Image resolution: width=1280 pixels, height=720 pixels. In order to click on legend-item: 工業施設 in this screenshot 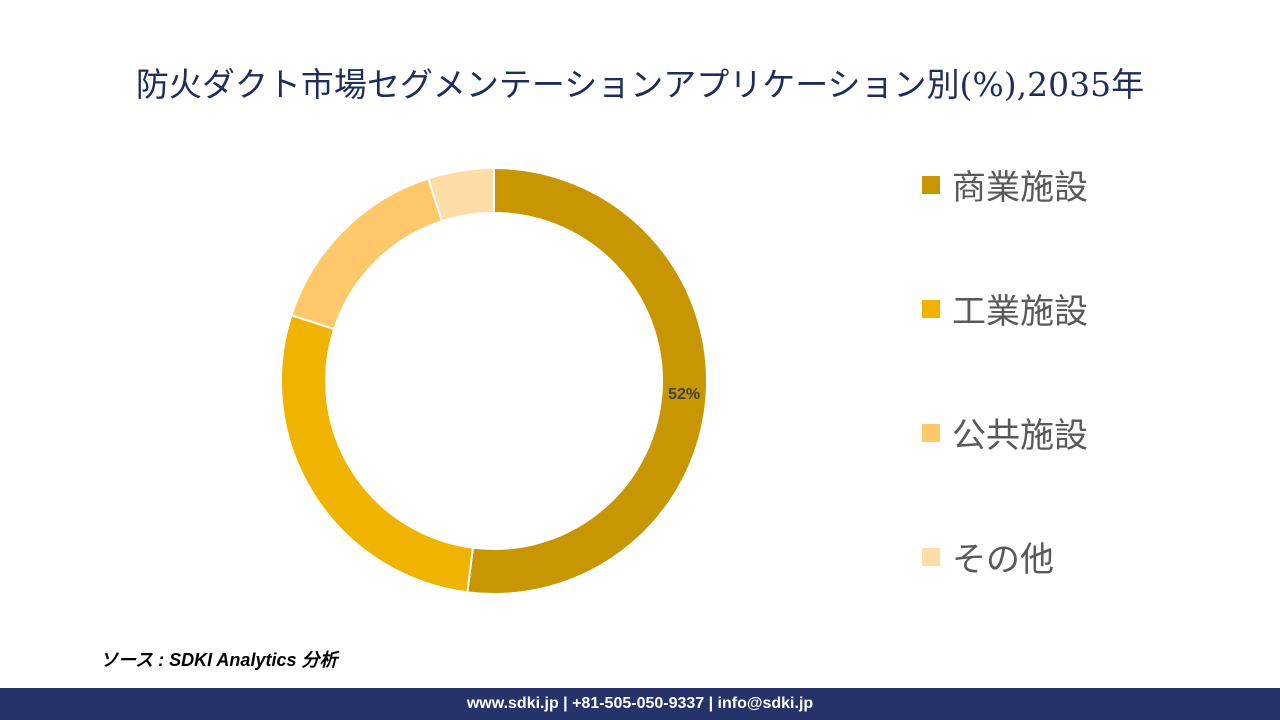, I will do `click(1005, 308)`.